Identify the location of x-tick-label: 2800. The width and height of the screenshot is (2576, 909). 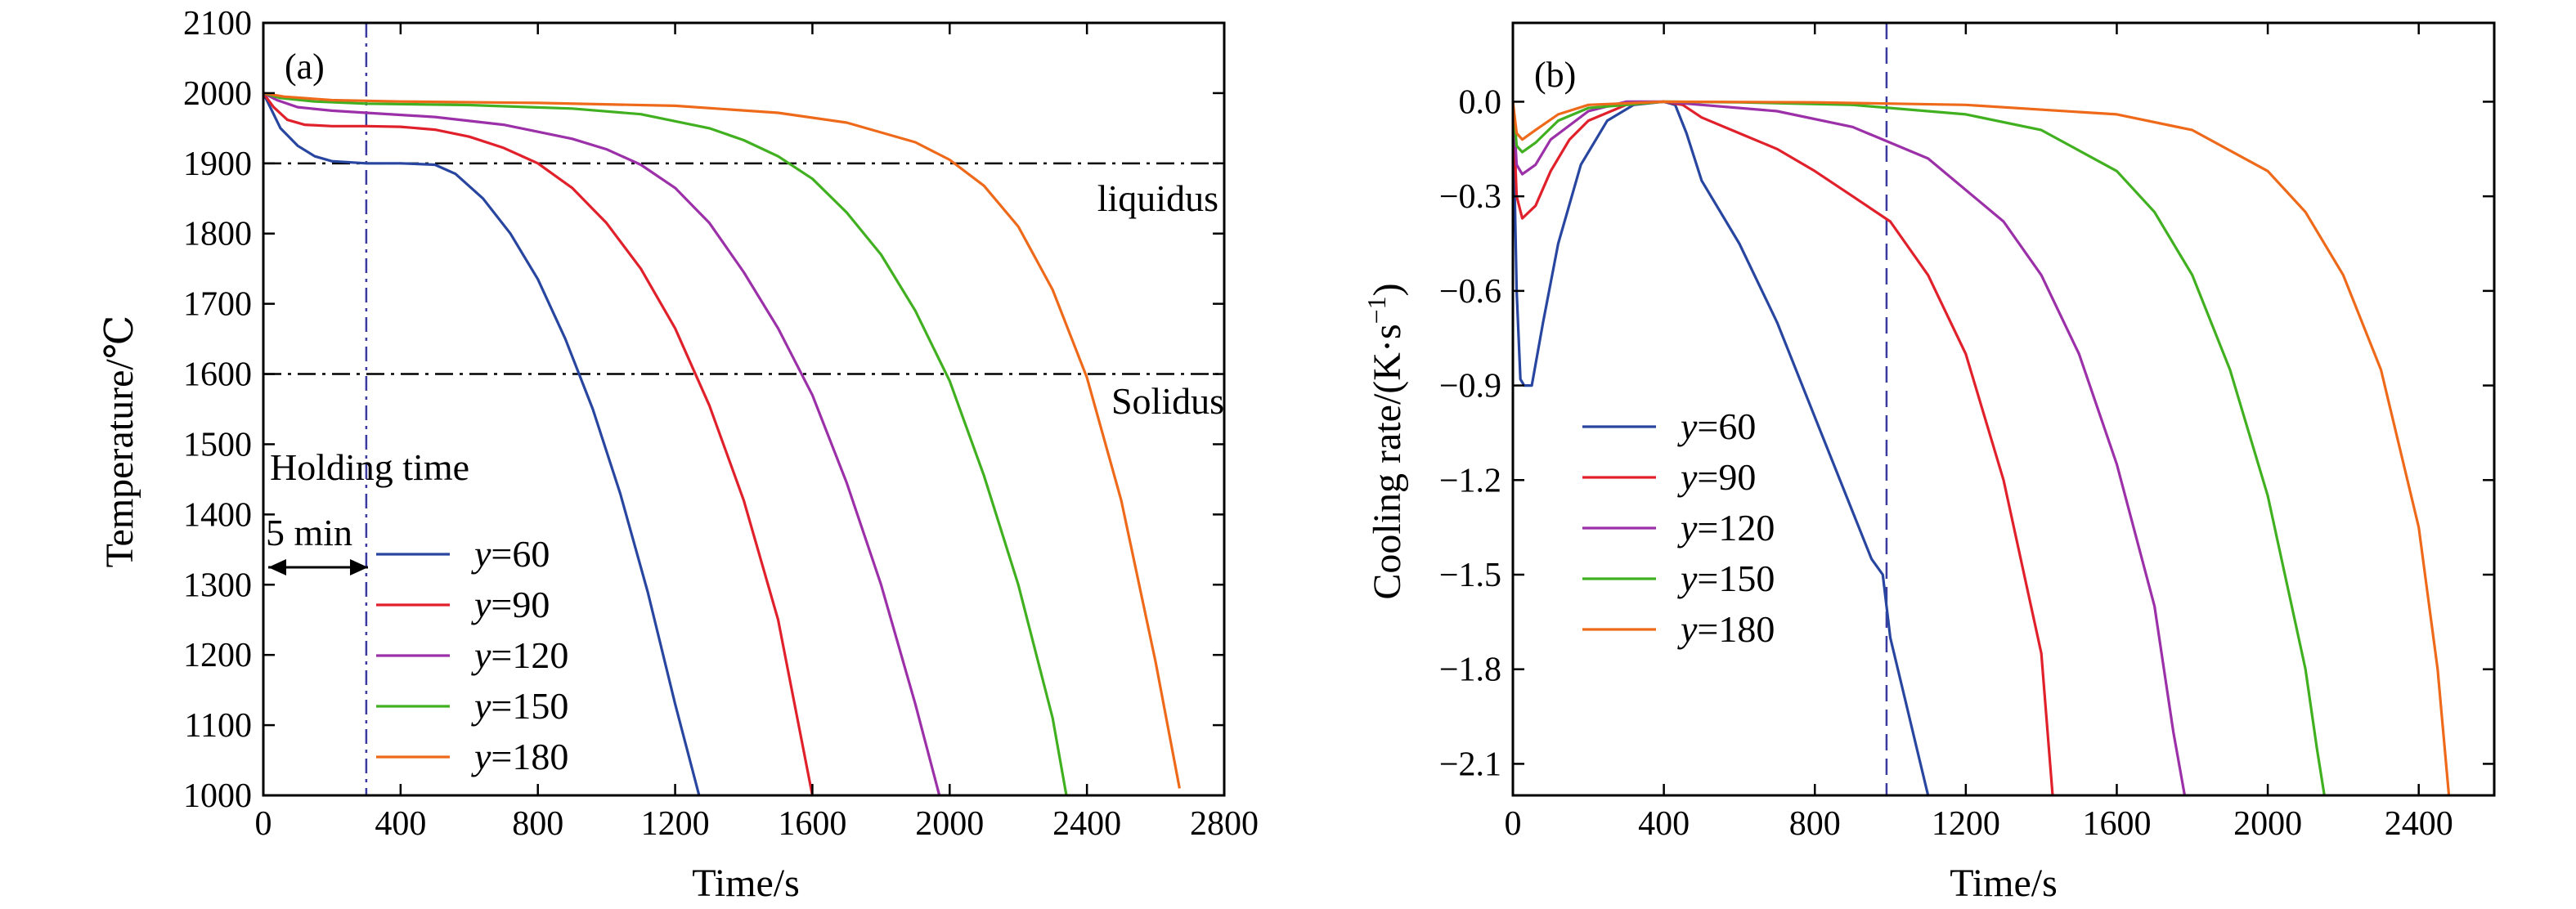
(1224, 824).